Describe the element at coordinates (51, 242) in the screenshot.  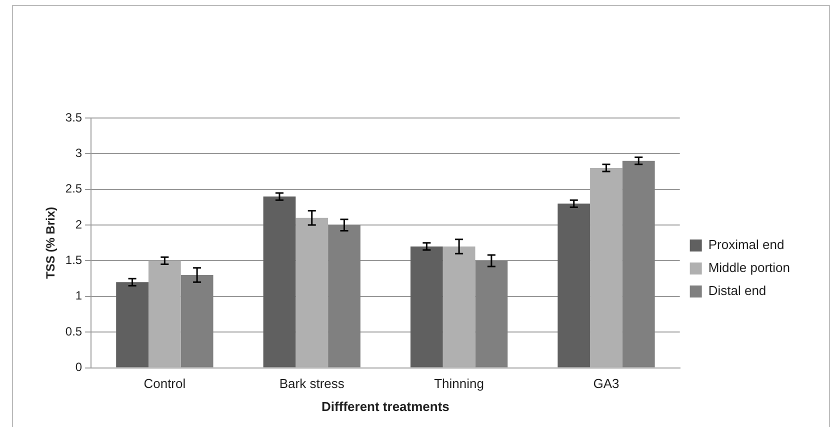
I see `y-axis-title: TSS (% Brix)` at that location.